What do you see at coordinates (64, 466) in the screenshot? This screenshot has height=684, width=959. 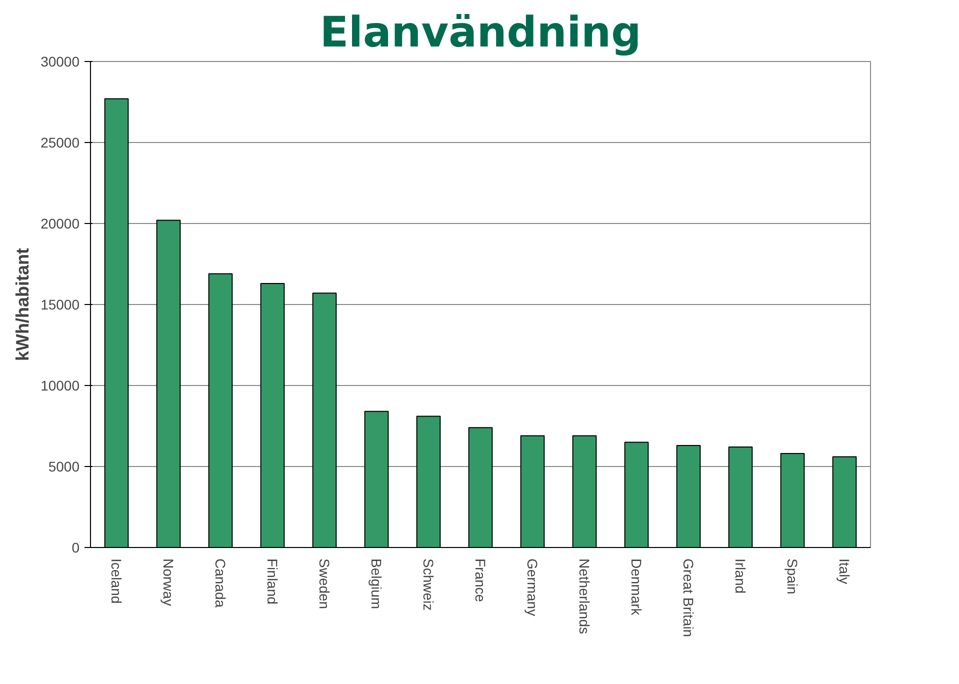 I see `y-tick-label: 5000` at bounding box center [64, 466].